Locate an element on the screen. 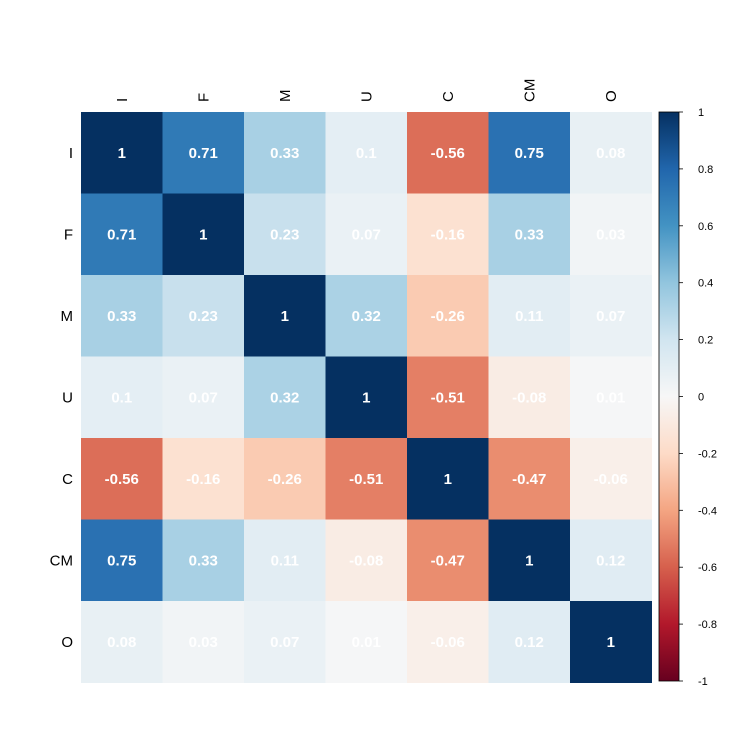 The height and width of the screenshot is (755, 750). colorbar-tick-label: -0.8 is located at coordinates (707, 625).